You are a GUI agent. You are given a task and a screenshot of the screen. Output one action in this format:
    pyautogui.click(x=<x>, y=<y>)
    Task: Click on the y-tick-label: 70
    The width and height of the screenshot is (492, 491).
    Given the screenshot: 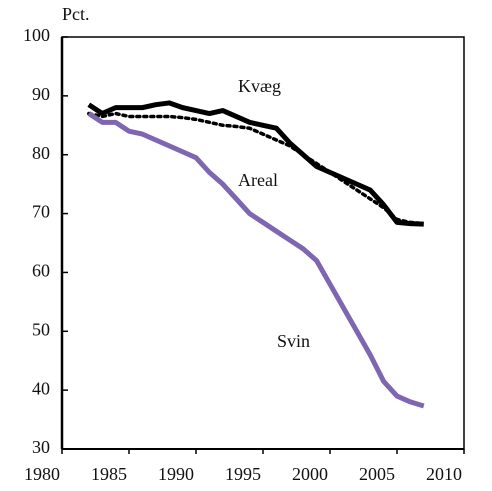 What is the action you would take?
    pyautogui.click(x=41, y=212)
    